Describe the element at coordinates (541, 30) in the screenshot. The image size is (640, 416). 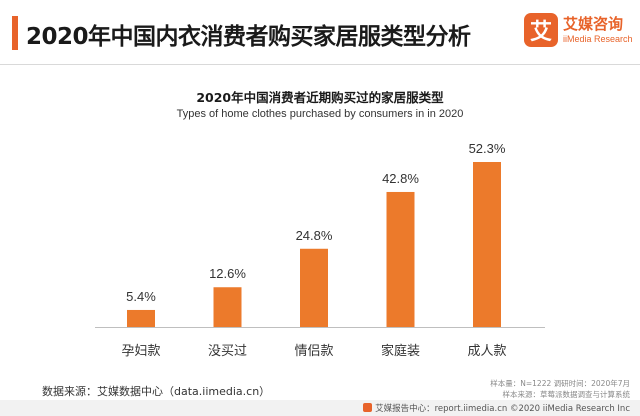
I see `logo-mark-icon: 艾` at that location.